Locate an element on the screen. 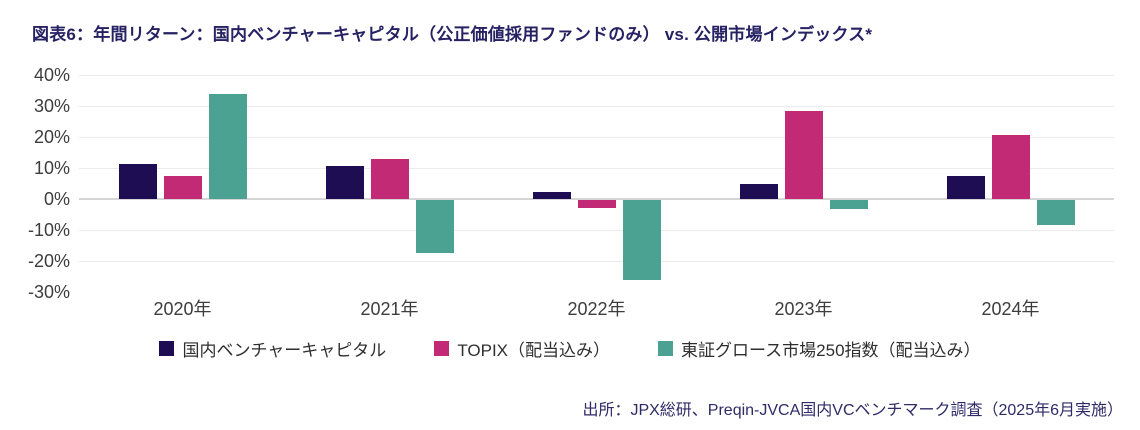  bar-2023年-series-0 is located at coordinates (758, 191).